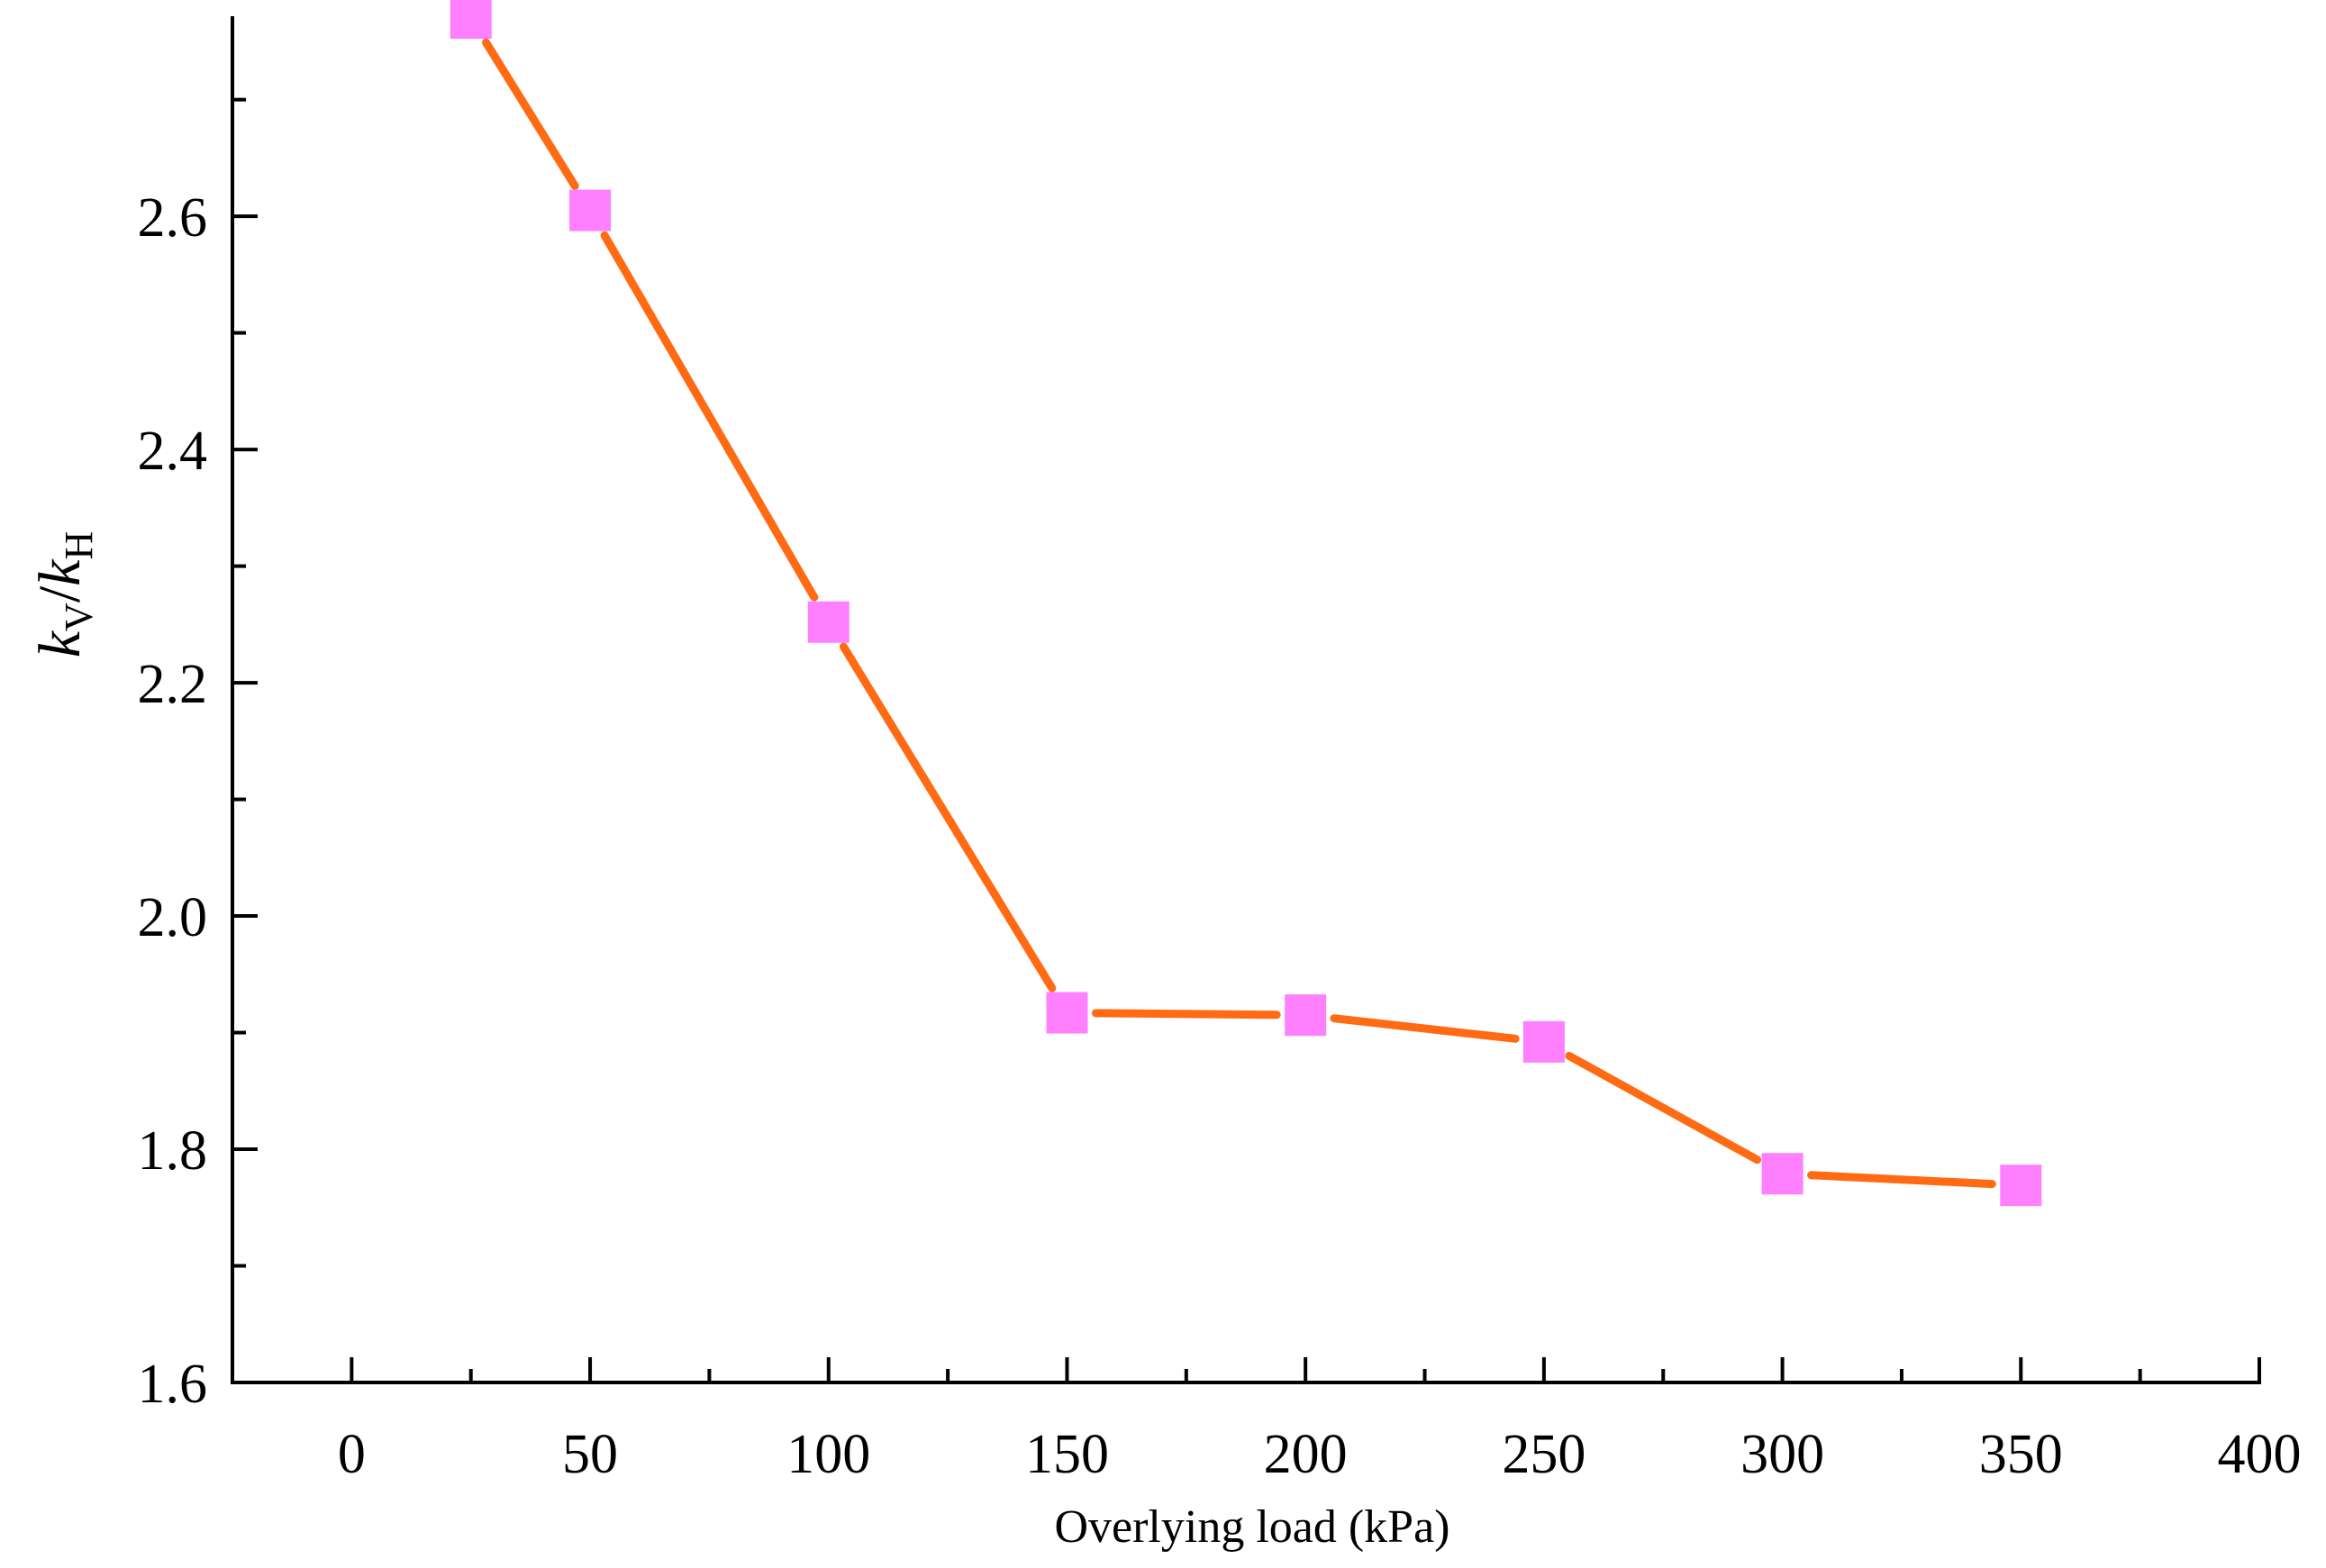  What do you see at coordinates (64, 594) in the screenshot?
I see `y-axis-title: kV/kH` at bounding box center [64, 594].